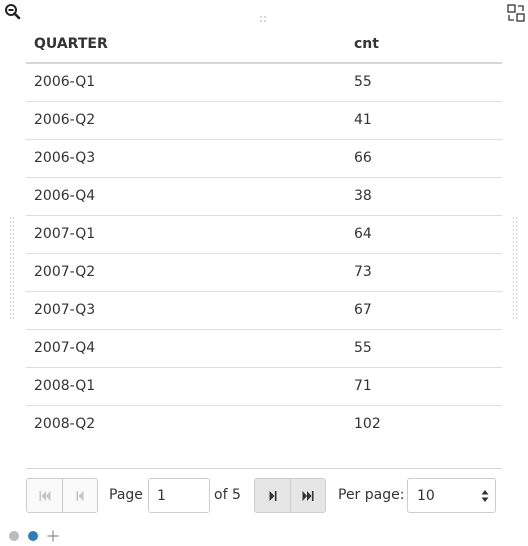  What do you see at coordinates (186, 234) in the screenshot?
I see `cell-quarter: 2007-Q1` at bounding box center [186, 234].